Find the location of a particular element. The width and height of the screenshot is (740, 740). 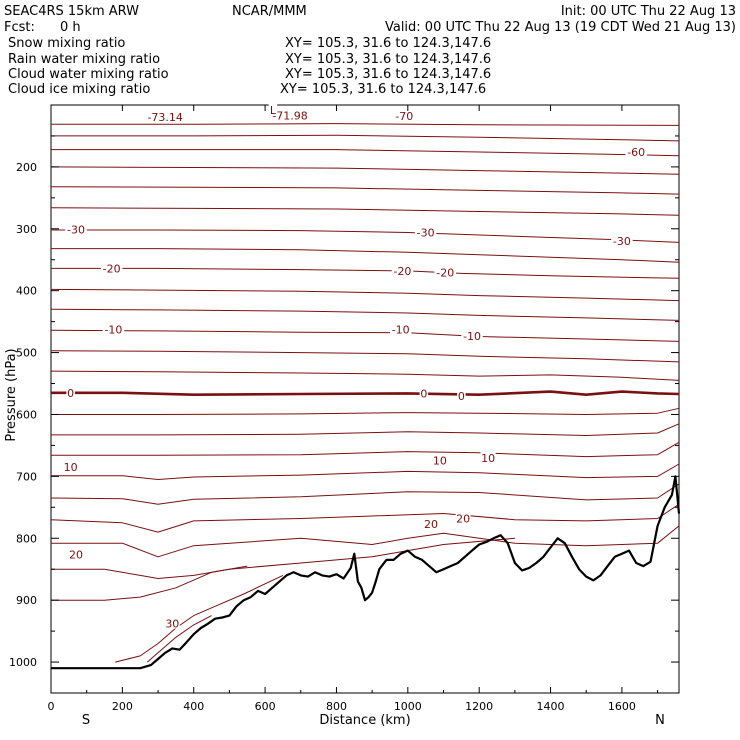

y-tick-label: 300 is located at coordinates (26, 229).